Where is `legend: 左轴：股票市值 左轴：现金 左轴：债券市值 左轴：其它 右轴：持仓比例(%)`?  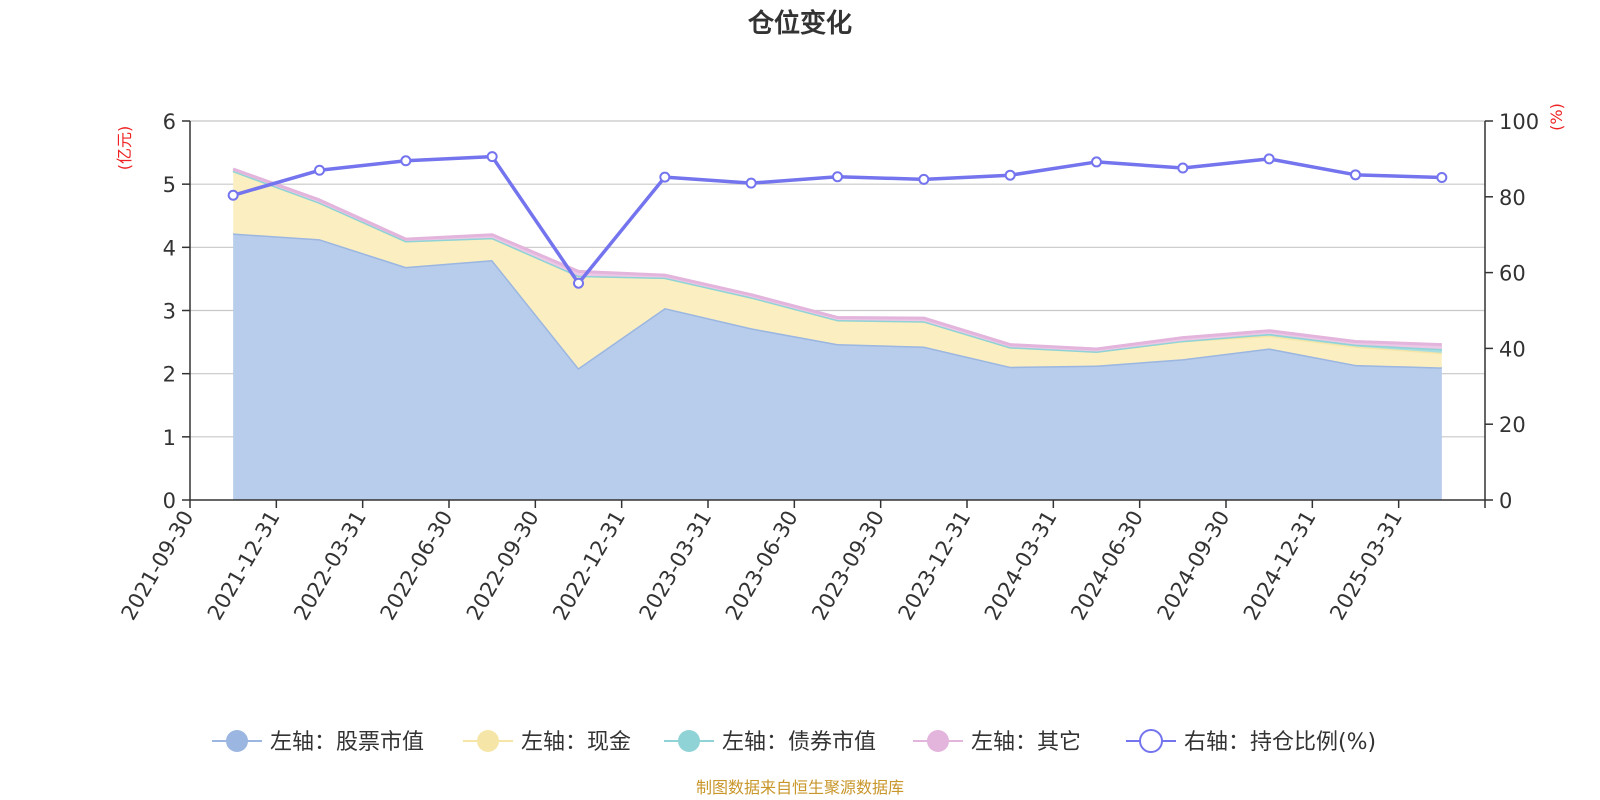
legend: 左轴：股票市值 左轴：现金 左轴：债券市值 左轴：其它 右轴：持仓比例(%) is located at coordinates (794, 742).